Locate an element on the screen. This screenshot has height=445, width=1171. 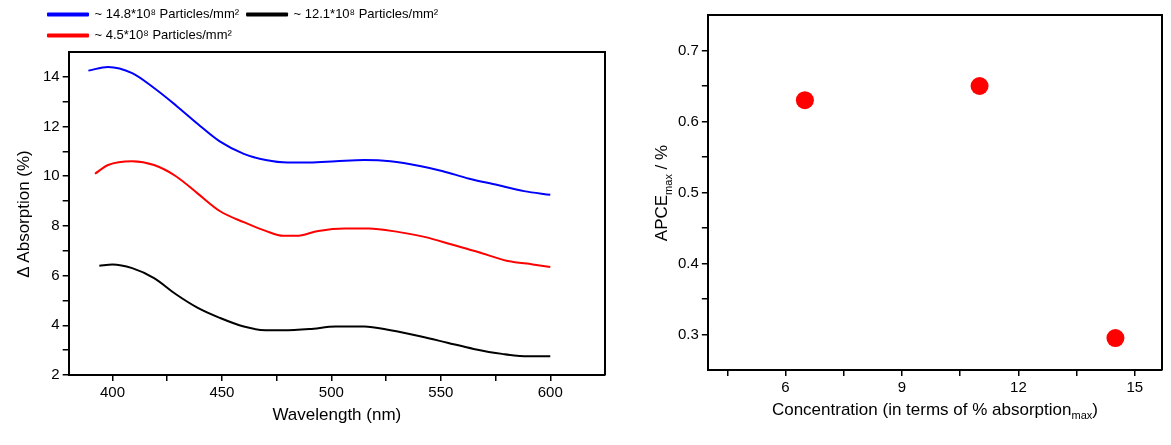
y-axis-title: Δ Absorption (%) is located at coordinates (23, 213).